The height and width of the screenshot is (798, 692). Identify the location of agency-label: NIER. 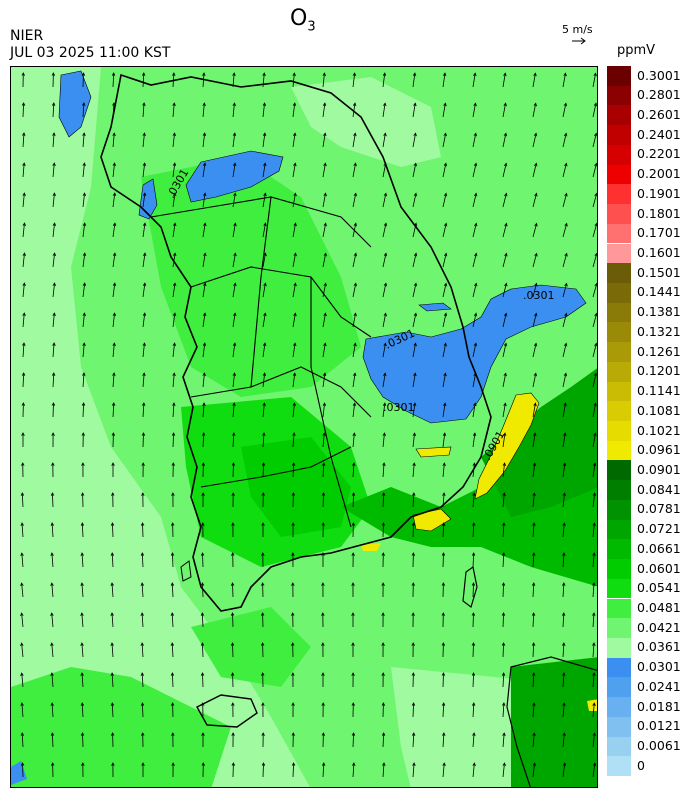
(27, 36).